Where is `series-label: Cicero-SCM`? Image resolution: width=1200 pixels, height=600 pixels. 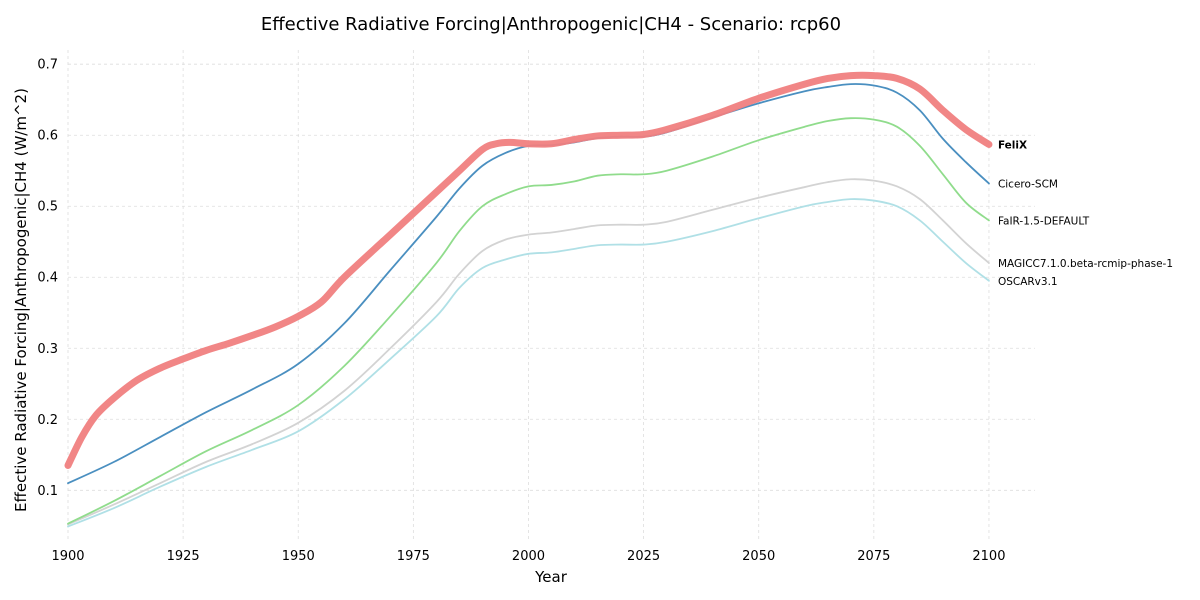
series-label: Cicero-SCM is located at coordinates (1028, 185).